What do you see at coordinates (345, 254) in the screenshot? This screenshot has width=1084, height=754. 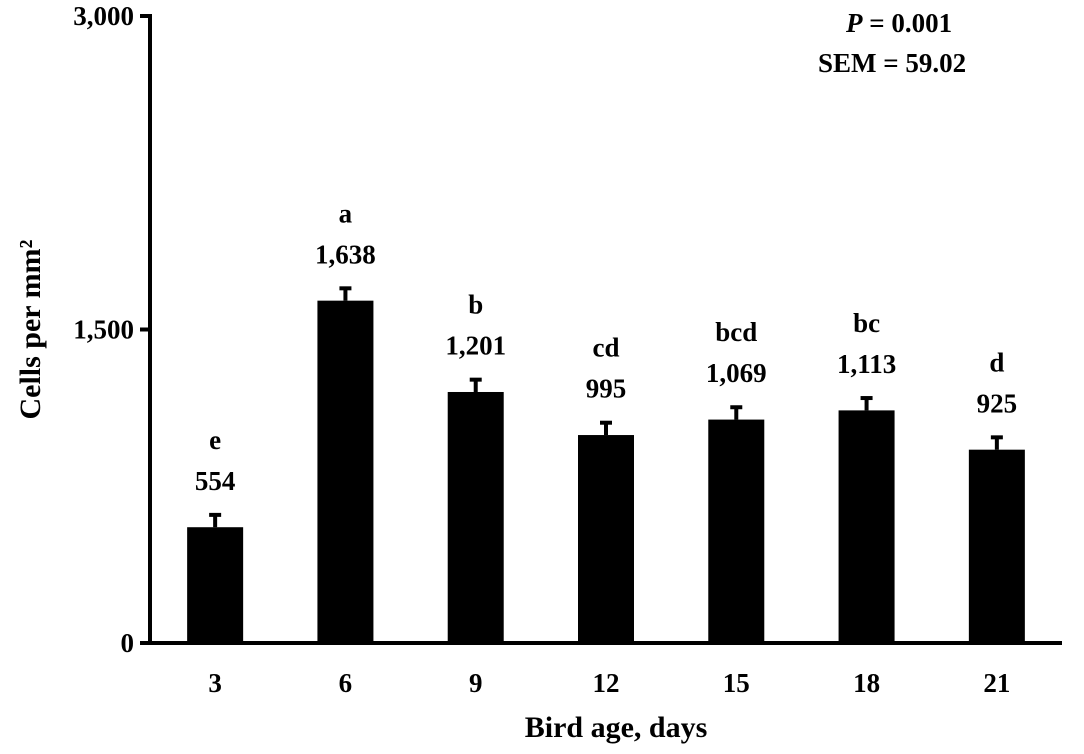 I see `data-label: 1,638` at bounding box center [345, 254].